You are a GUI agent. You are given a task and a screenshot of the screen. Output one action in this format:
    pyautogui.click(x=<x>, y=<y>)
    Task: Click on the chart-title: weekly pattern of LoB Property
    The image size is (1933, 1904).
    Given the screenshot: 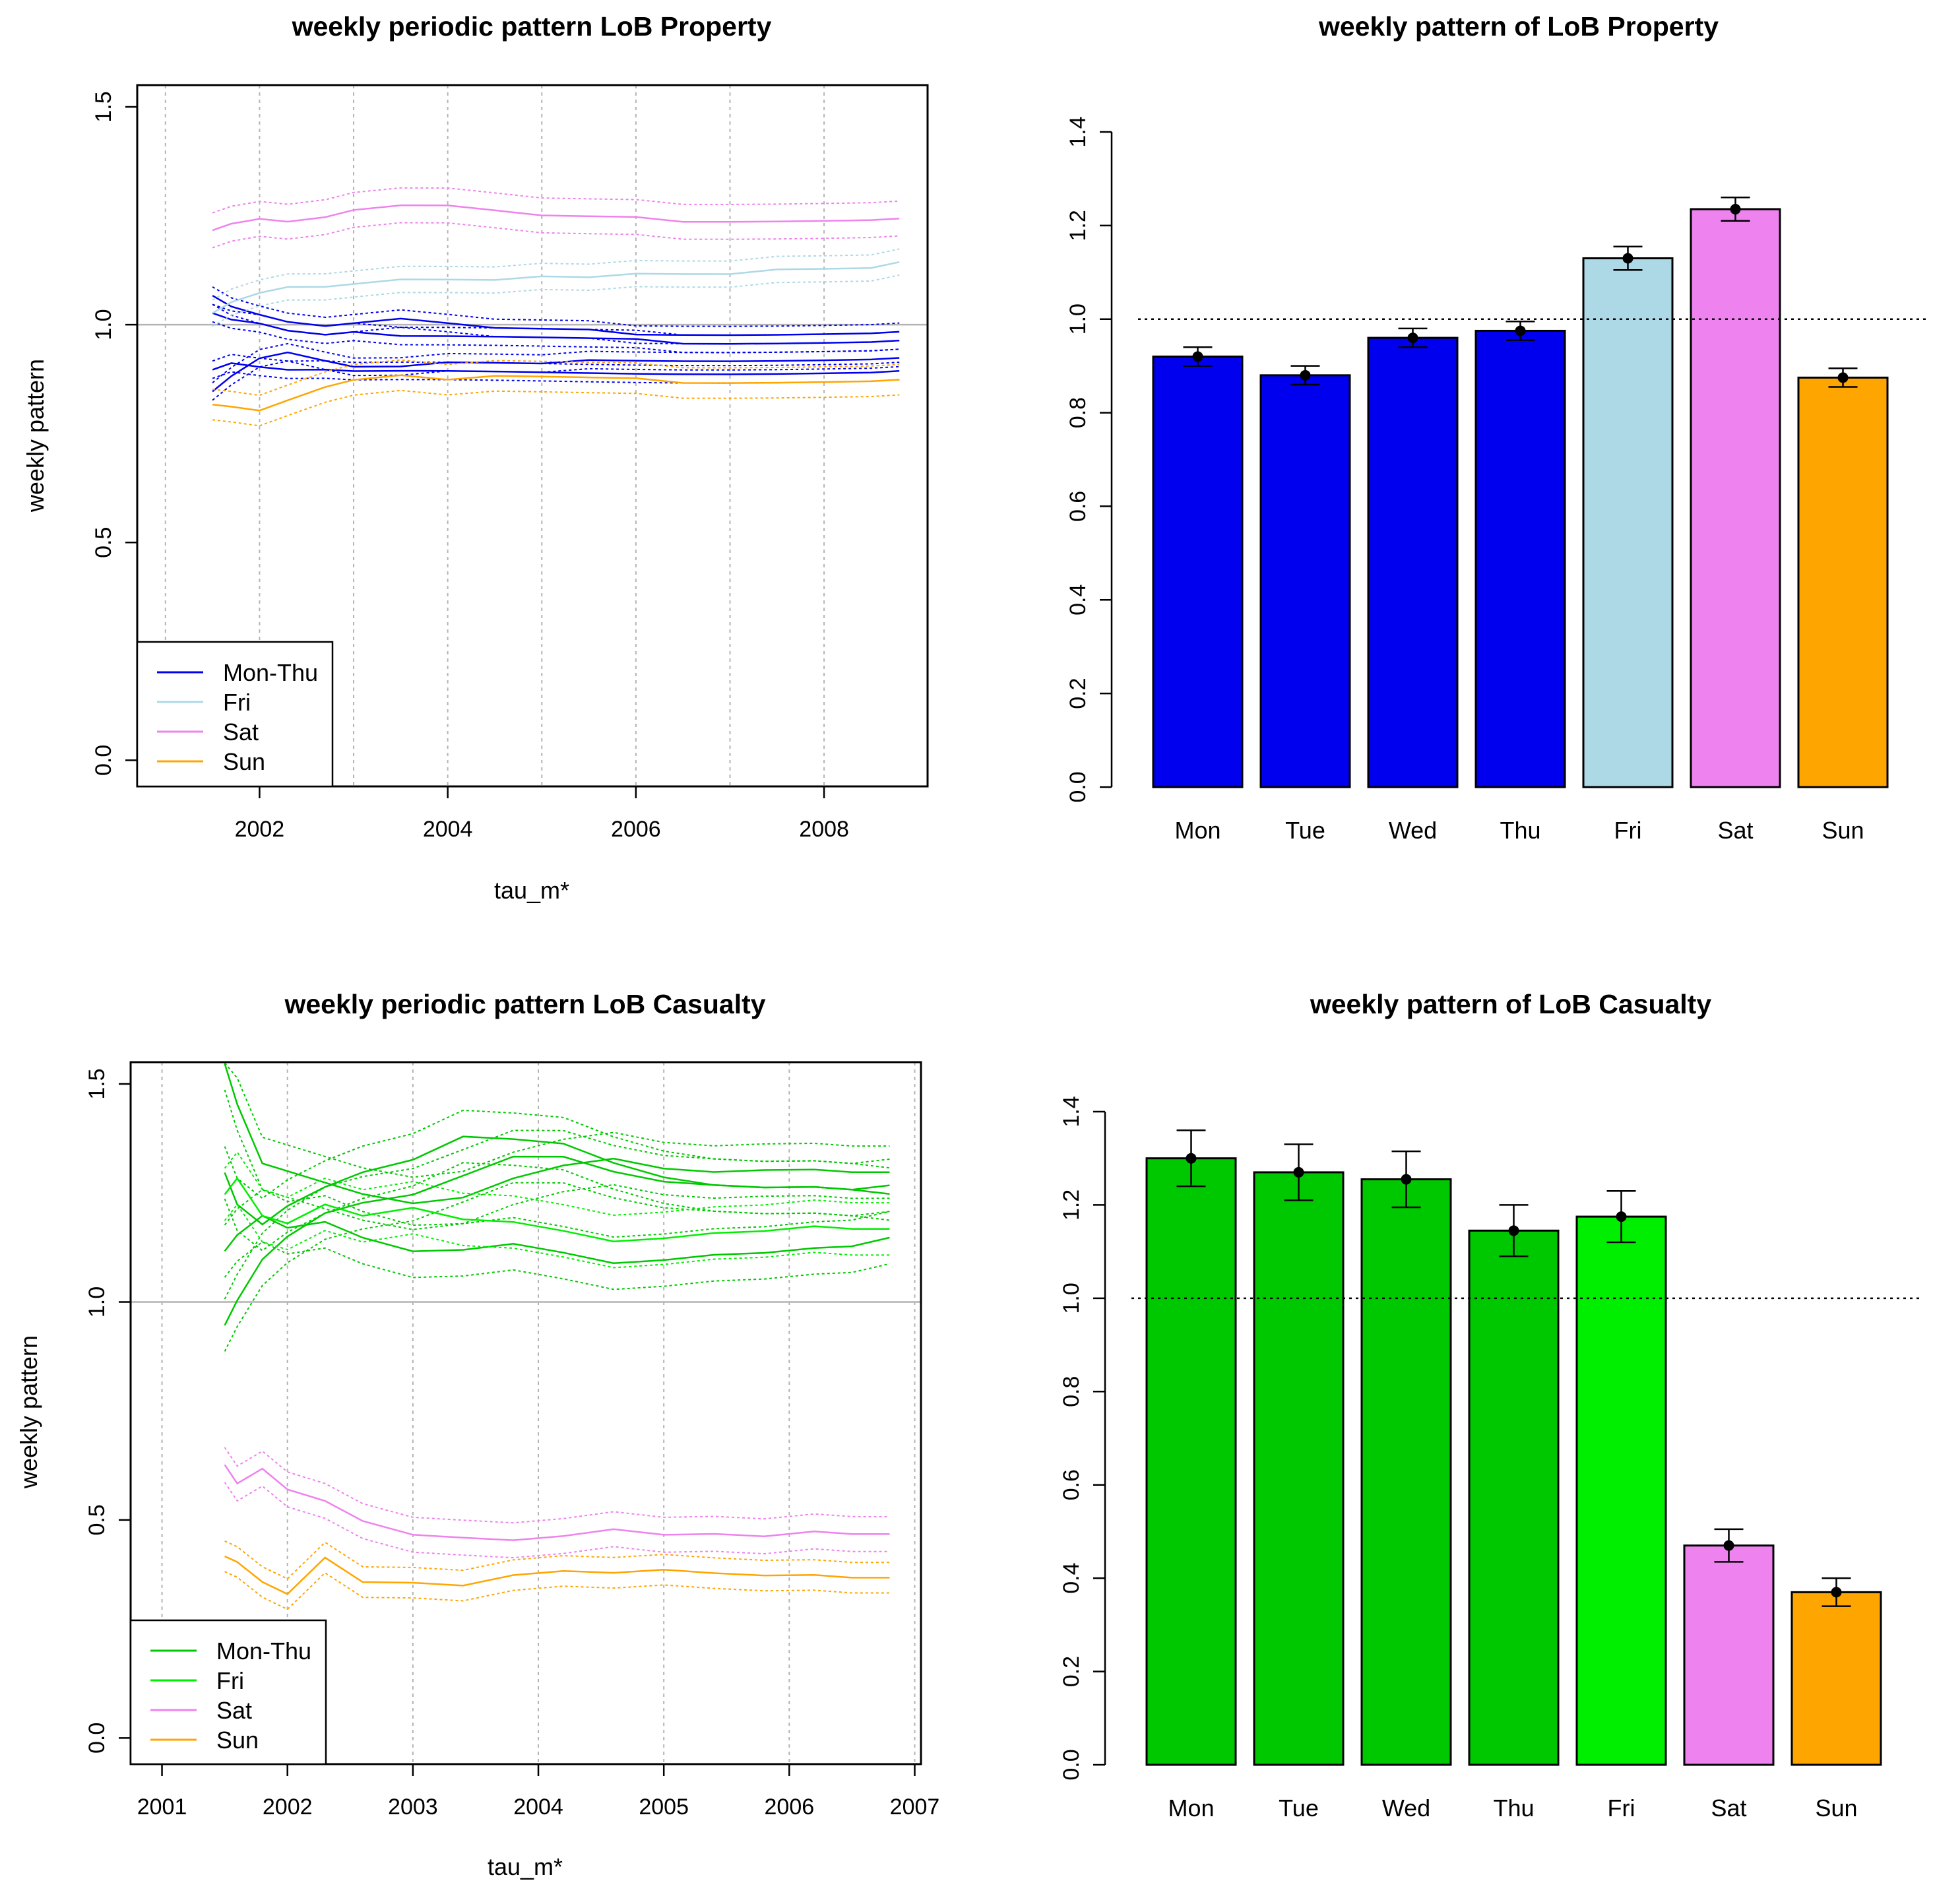 What is the action you would take?
    pyautogui.click(x=1518, y=26)
    